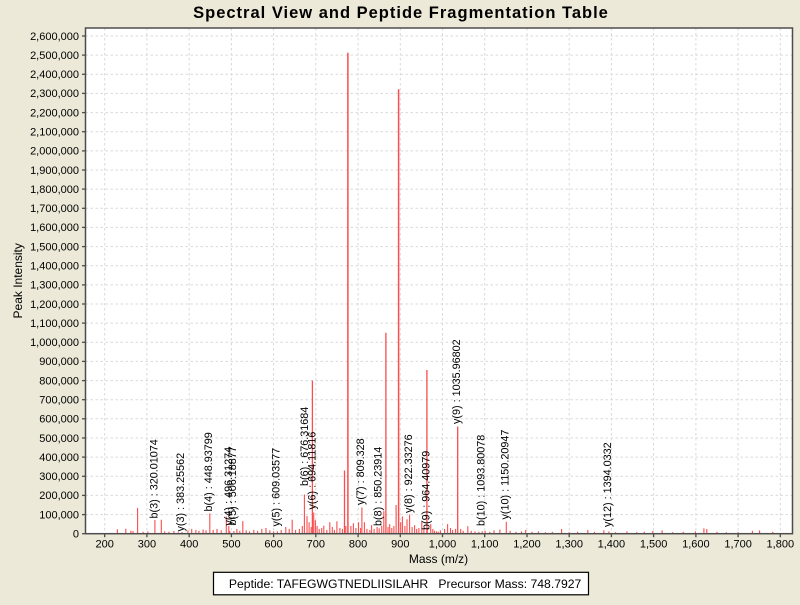 The height and width of the screenshot is (605, 800). Describe the element at coordinates (54, 133) in the screenshot. I see `svg-text: 2,100,000` at that location.